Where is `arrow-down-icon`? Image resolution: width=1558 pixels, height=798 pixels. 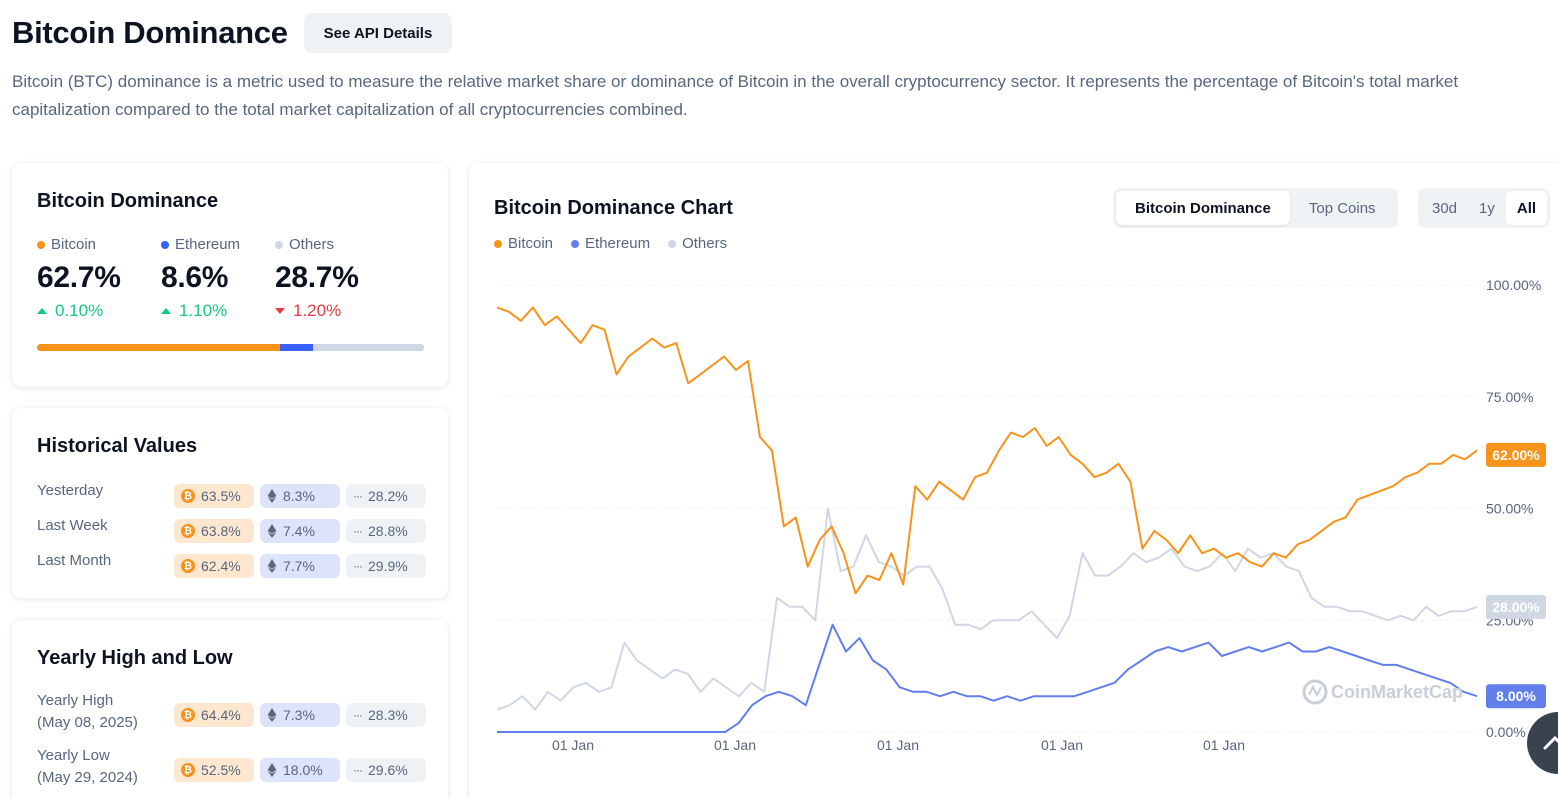 arrow-down-icon is located at coordinates (280, 311).